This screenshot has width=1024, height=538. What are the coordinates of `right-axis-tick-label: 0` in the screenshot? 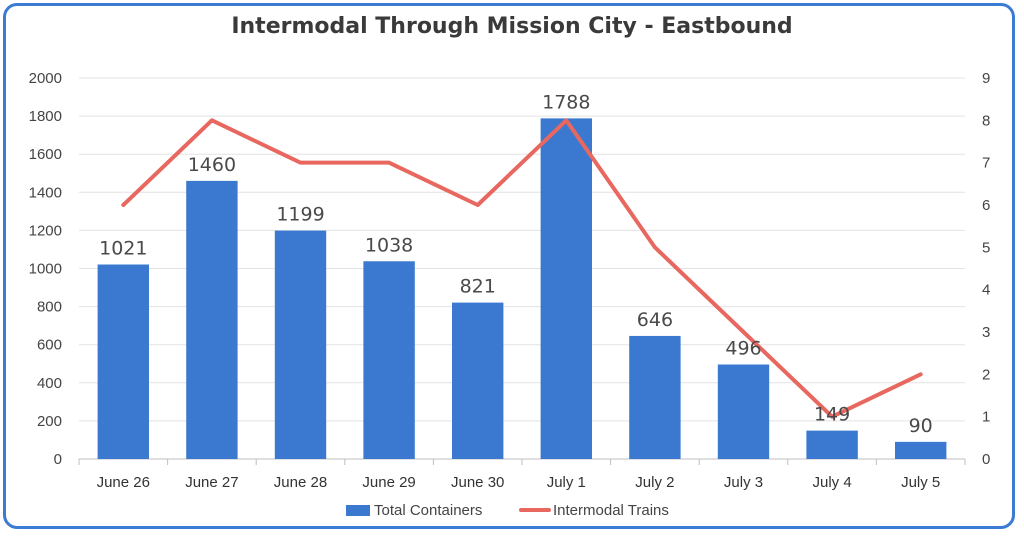 It's located at (986, 459).